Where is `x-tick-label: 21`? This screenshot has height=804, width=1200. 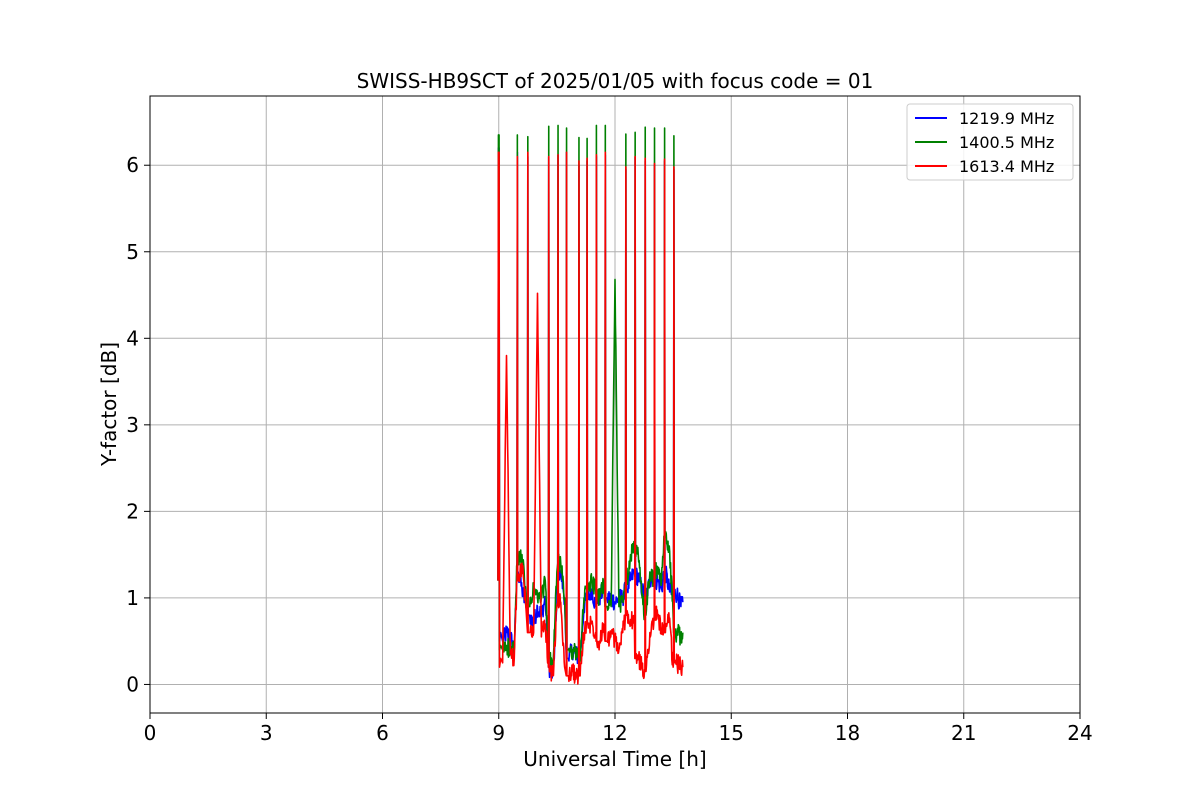
x-tick-label: 21 is located at coordinates (963, 733).